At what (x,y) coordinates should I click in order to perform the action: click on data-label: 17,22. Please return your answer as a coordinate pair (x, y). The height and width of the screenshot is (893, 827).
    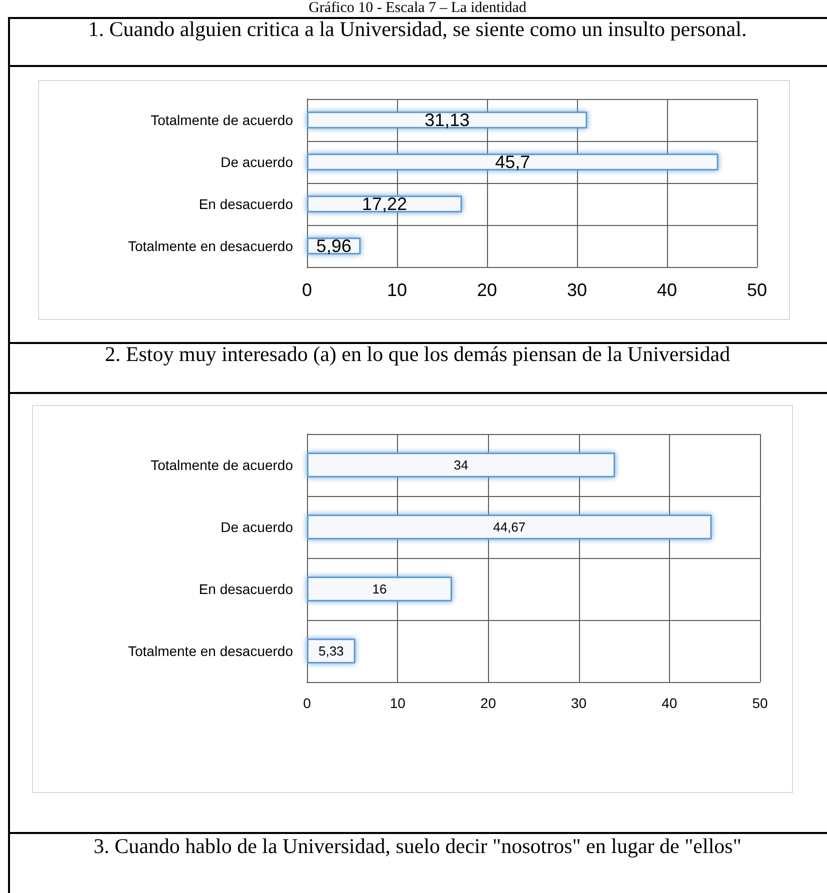
    Looking at the image, I should click on (385, 204).